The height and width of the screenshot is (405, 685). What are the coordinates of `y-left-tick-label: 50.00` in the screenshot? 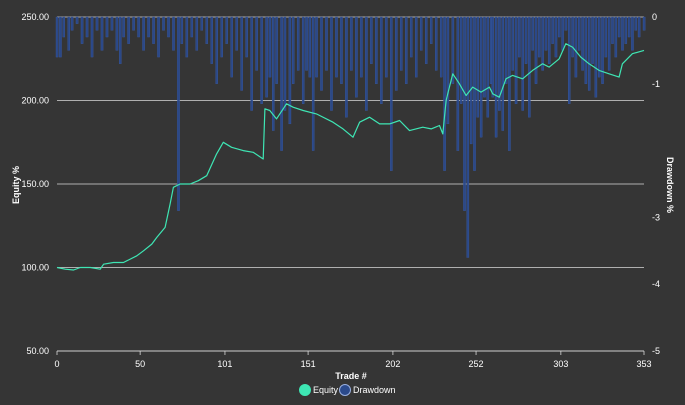 It's located at (37, 351).